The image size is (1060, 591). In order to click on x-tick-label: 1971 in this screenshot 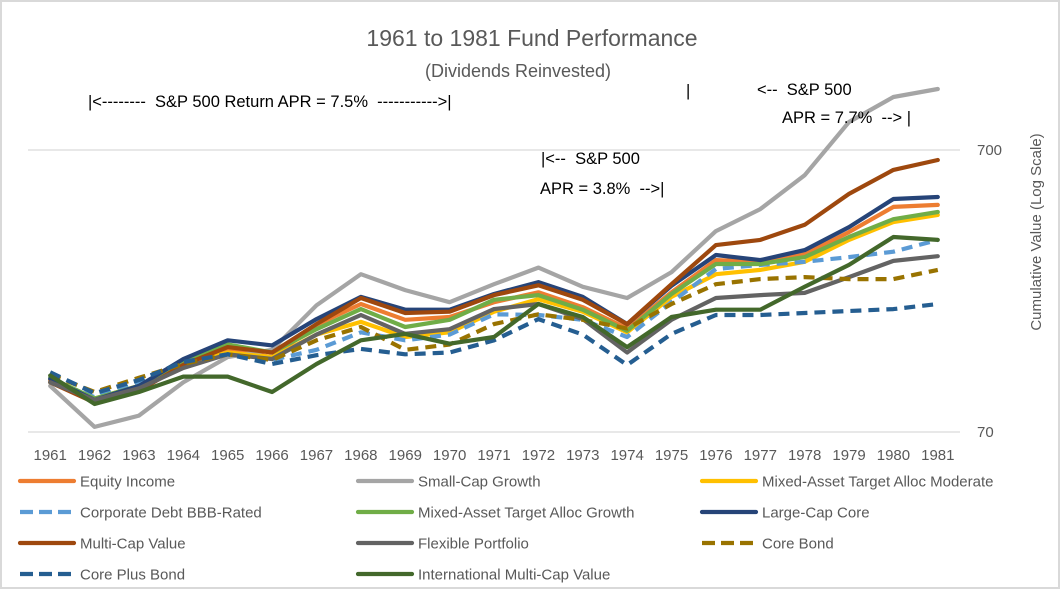, I will do `click(493, 455)`.